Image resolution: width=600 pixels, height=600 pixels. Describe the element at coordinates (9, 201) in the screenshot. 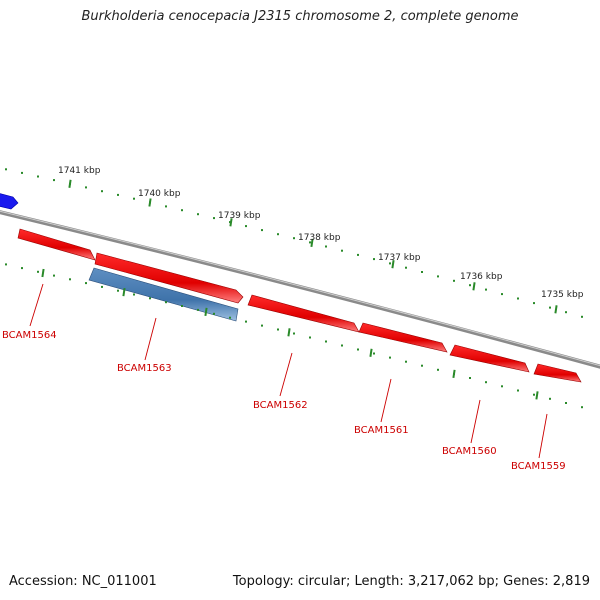

I see `offscreen-gene-arrow` at that location.